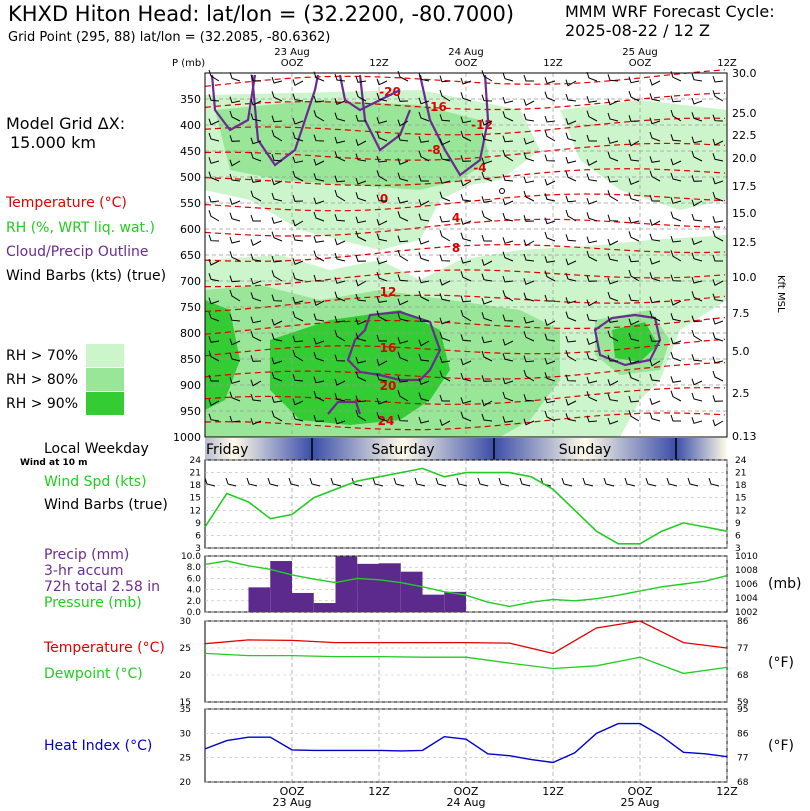 This screenshot has width=810, height=811. What do you see at coordinates (740, 499) in the screenshot?
I see `wind-tick-right: 15` at bounding box center [740, 499].